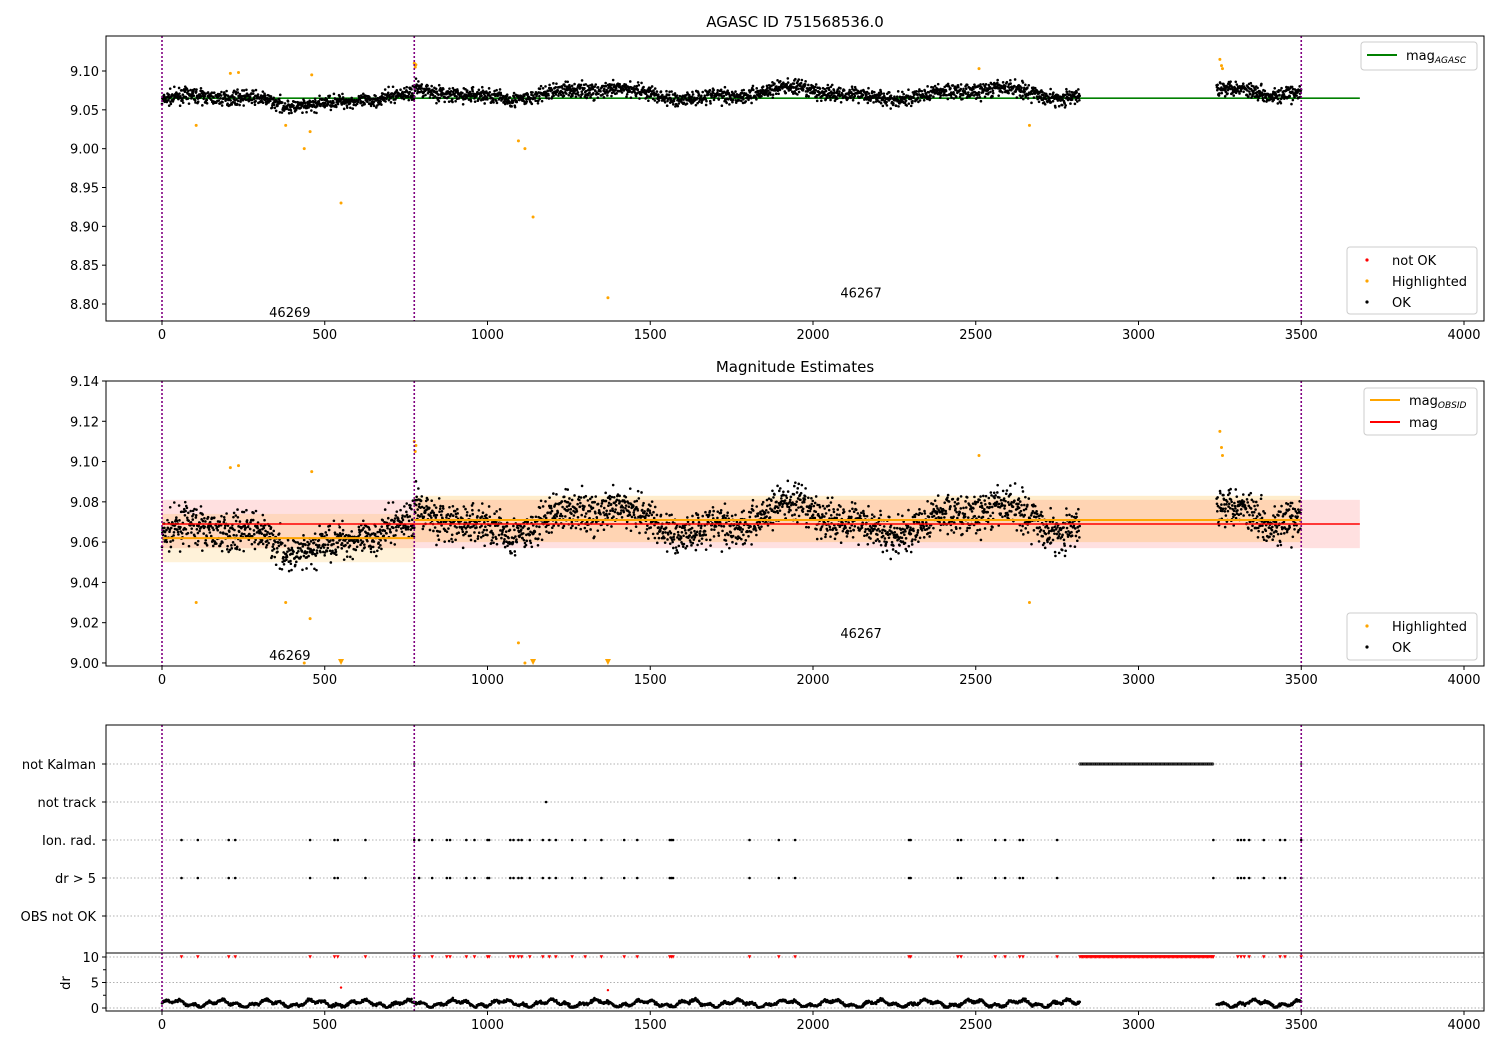 This screenshot has width=1500, height=1050. I want to click on legend-label: OK, so click(1401, 303).